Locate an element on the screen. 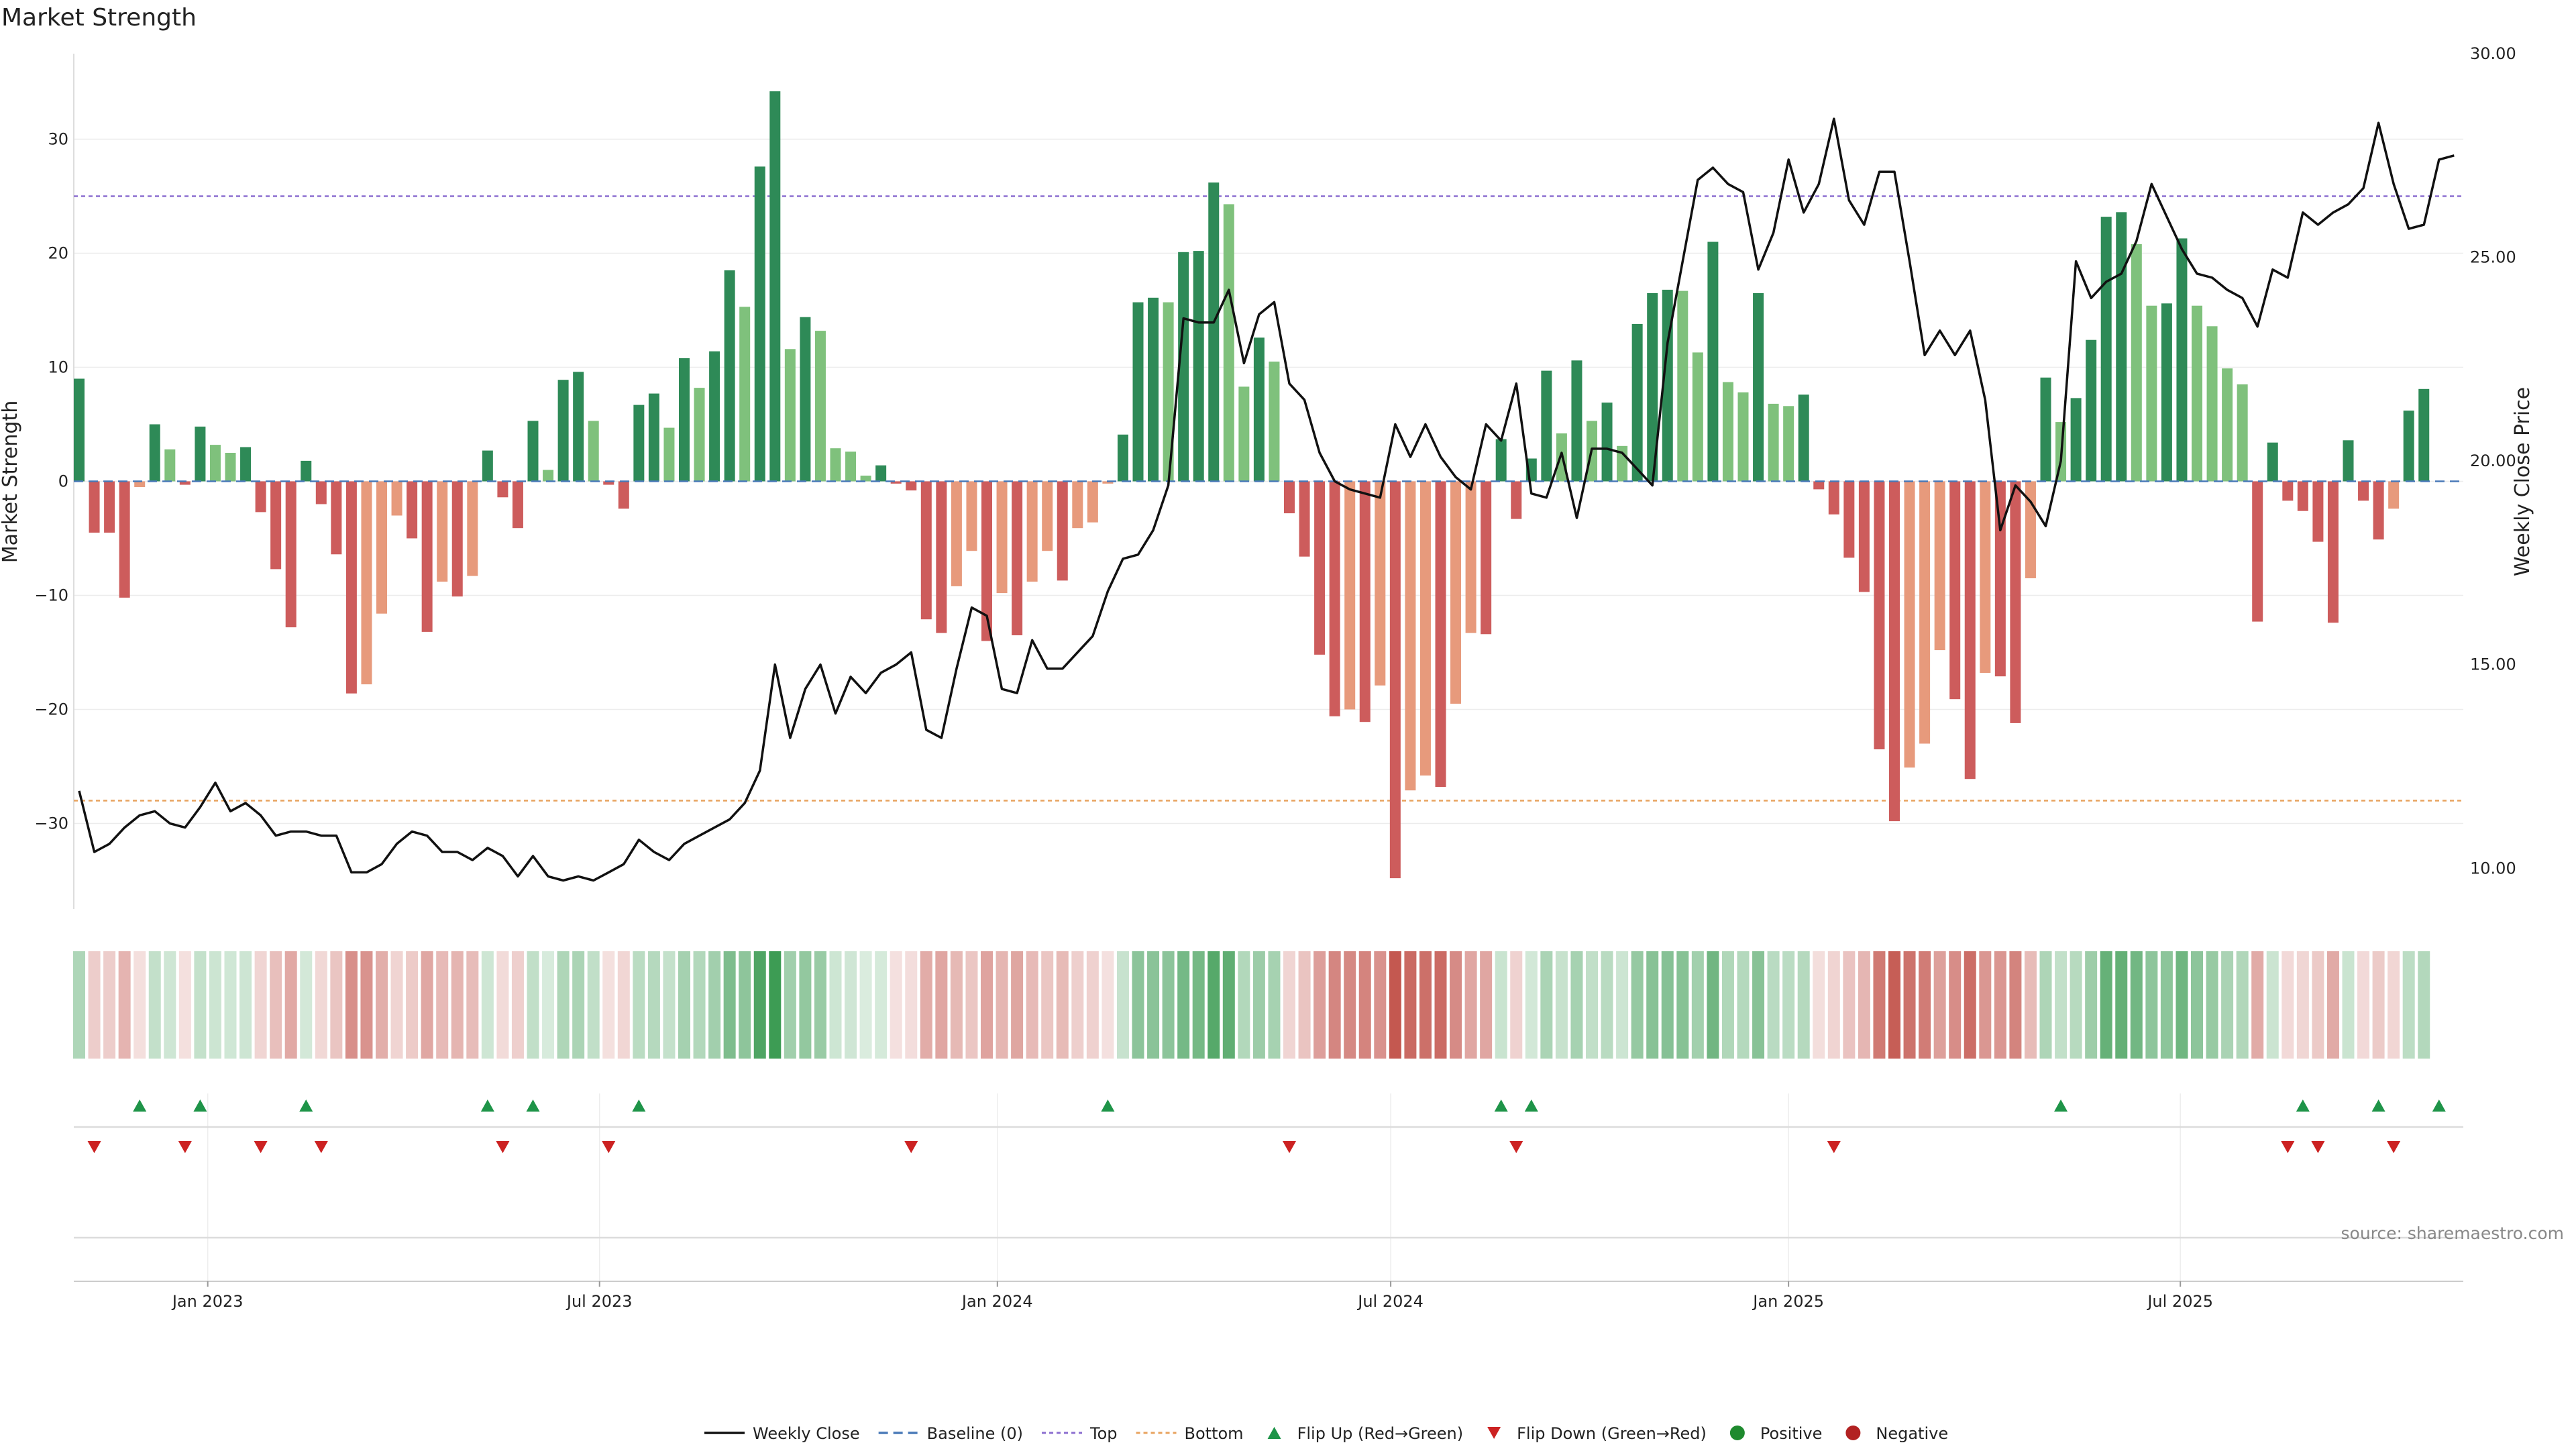 This screenshot has height=1449, width=2576. right-tick-label: 10.00 is located at coordinates (2493, 868).